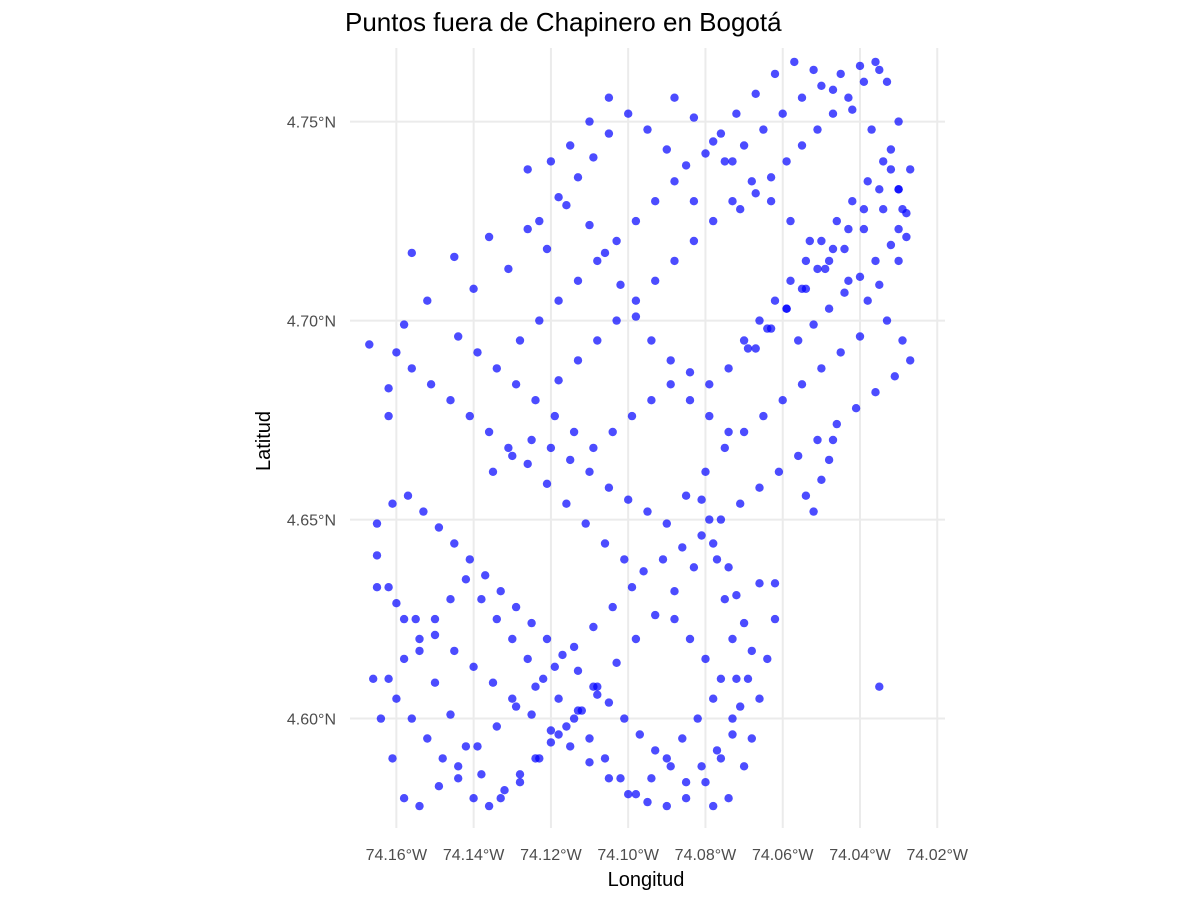 This screenshot has width=1200, height=900. I want to click on x-tick-label: 74.02°W, so click(937, 855).